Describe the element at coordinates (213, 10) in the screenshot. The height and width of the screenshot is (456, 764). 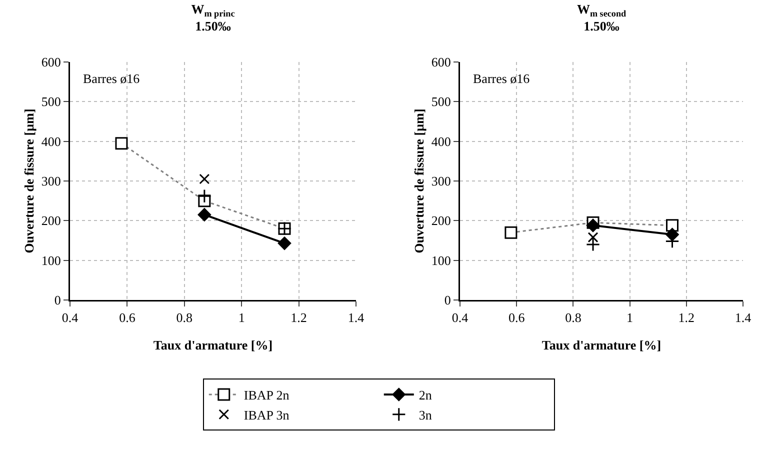
I see `chart-title: W$_{m princ}$` at that location.